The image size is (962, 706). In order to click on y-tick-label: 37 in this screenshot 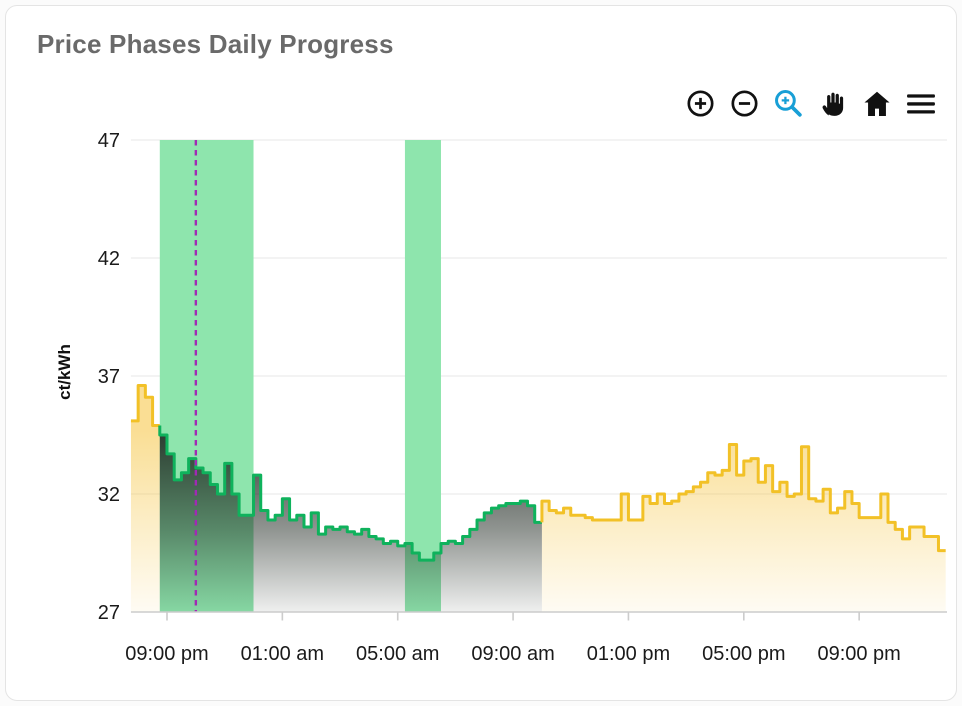, I will do `click(109, 377)`.